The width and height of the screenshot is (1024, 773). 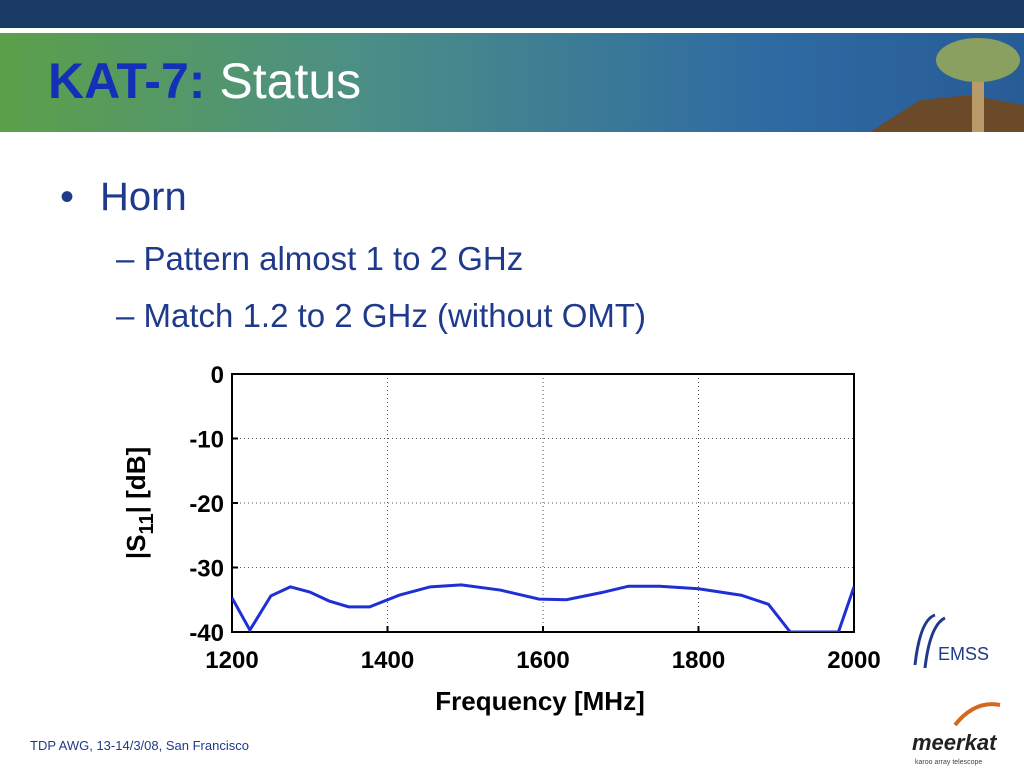 What do you see at coordinates (206, 504) in the screenshot?
I see `y-tick-label: -20` at bounding box center [206, 504].